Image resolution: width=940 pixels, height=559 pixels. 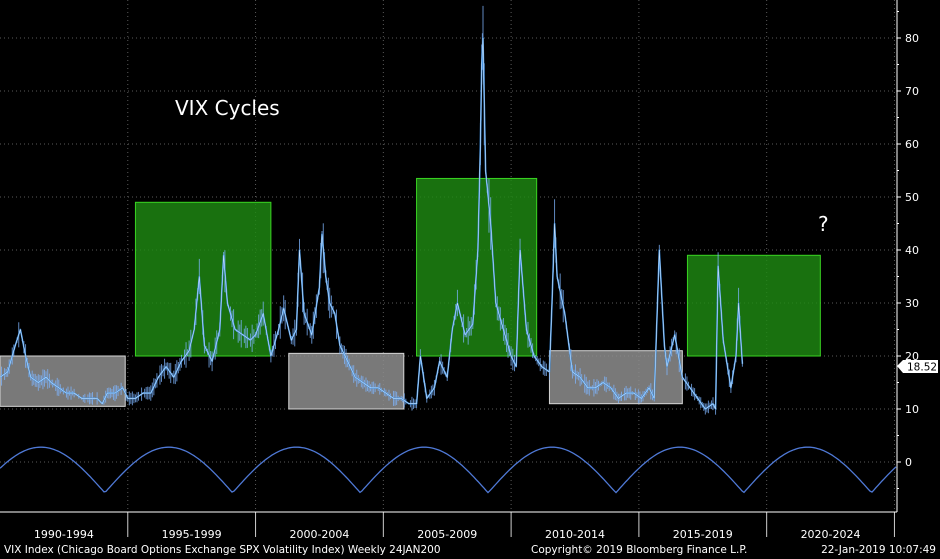 I want to click on x-period-label: 2015-2019, so click(x=703, y=534).